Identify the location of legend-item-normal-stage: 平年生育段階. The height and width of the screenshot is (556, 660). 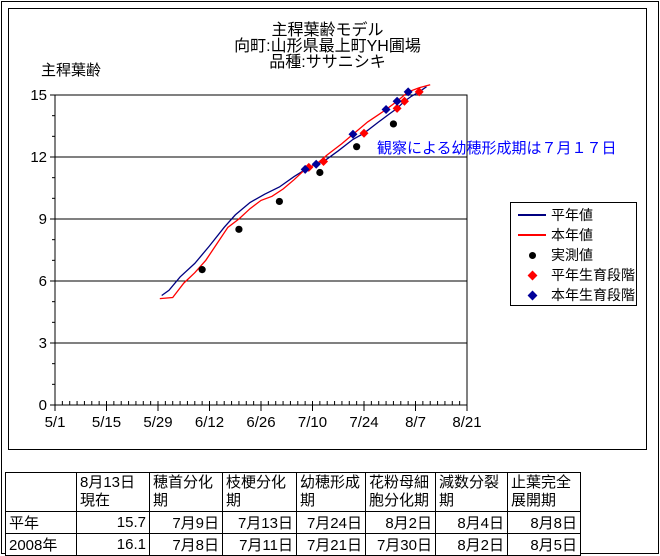
(576, 275).